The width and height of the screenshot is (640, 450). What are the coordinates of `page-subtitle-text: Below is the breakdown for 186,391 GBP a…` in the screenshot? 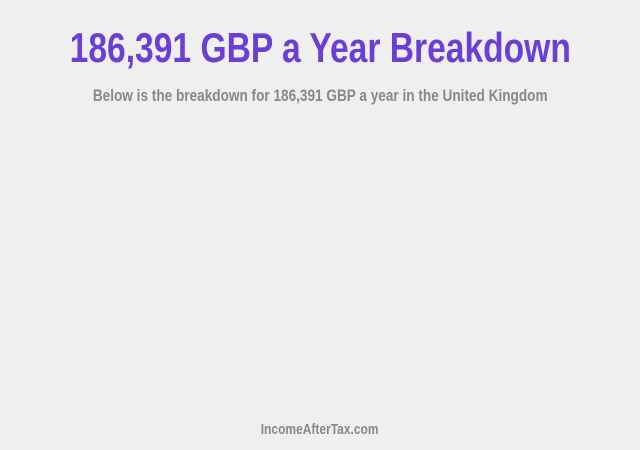 It's located at (320, 95).